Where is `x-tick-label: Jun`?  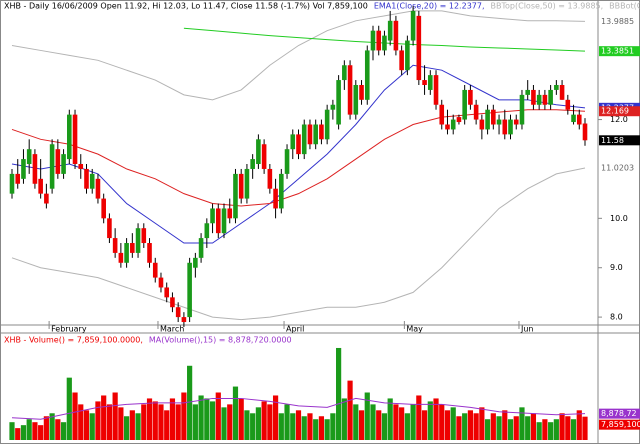 x-tick-label: Jun is located at coordinates (527, 329).